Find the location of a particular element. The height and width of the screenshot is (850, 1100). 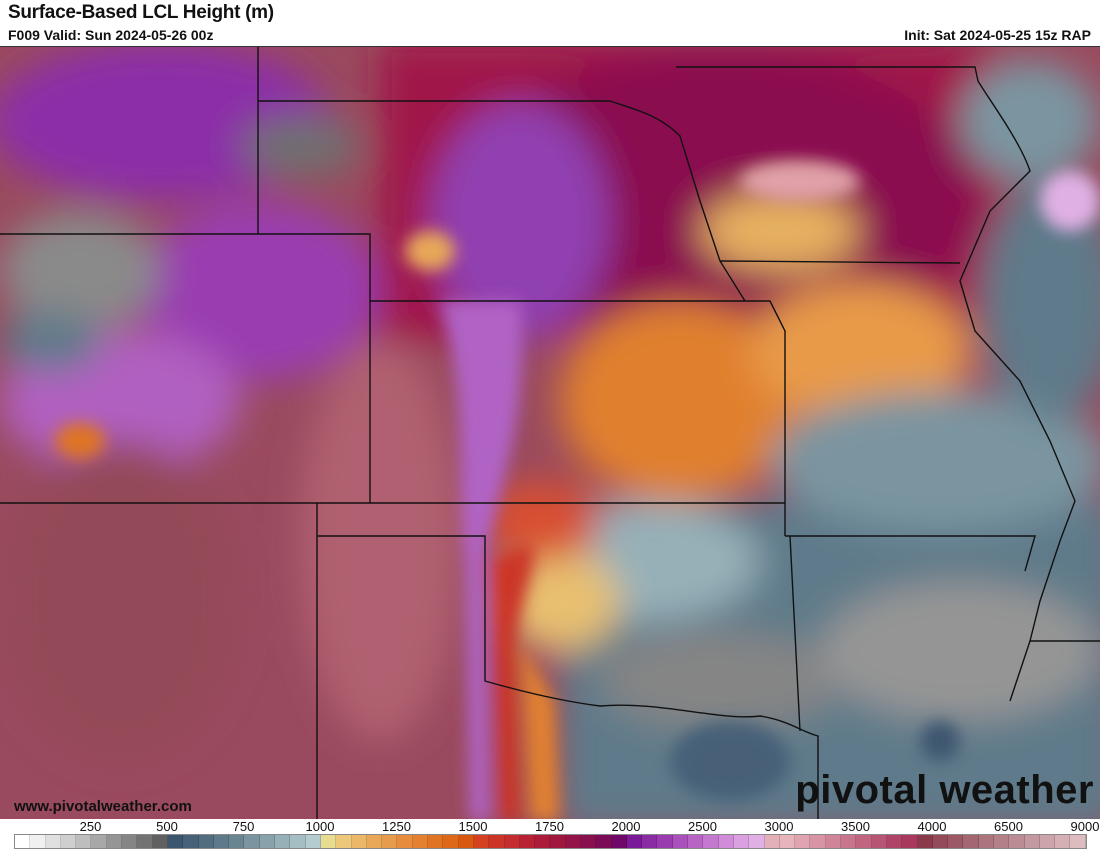

colorbar-tick-label: 6500 is located at coordinates (1008, 826).